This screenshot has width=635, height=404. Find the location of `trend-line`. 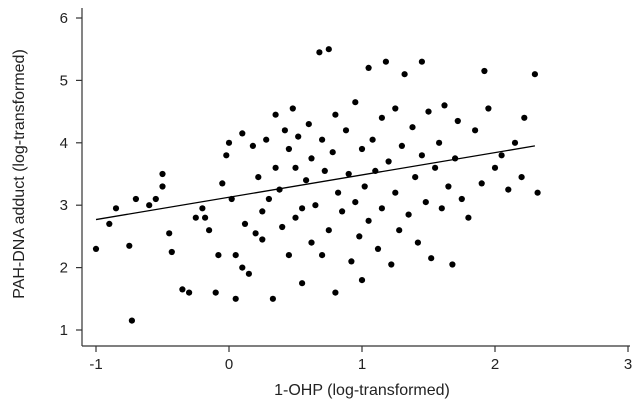

trend-line is located at coordinates (315, 183).